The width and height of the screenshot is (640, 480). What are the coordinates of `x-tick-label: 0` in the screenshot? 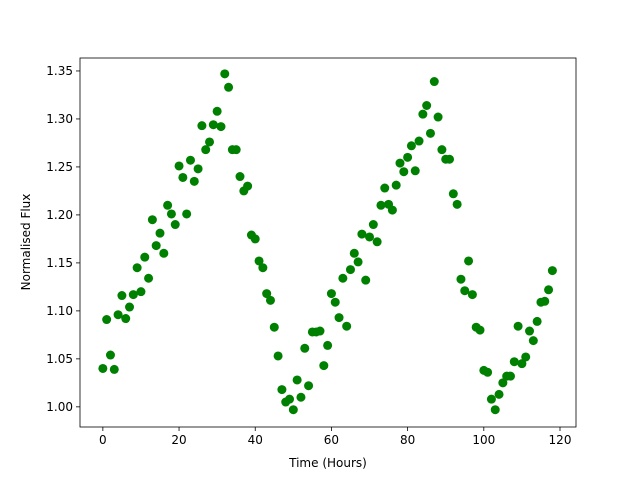 It's located at (103, 440).